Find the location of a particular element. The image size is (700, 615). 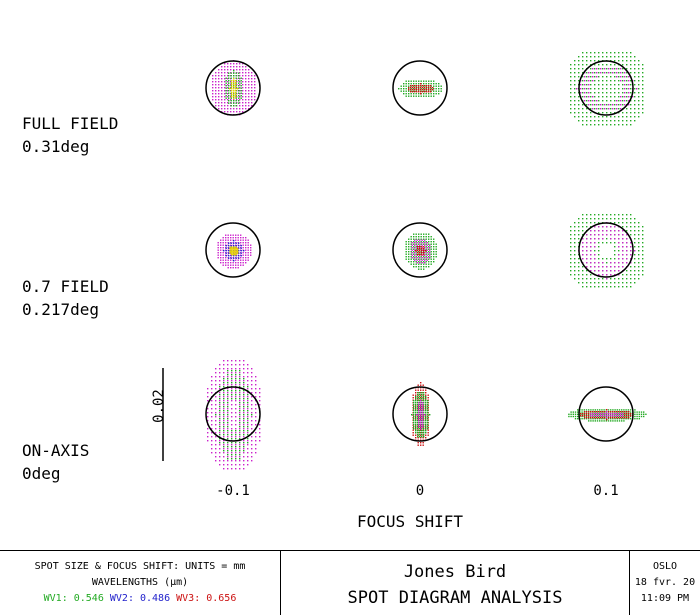

x-axis-title: FOCUS SHIFT is located at coordinates (410, 521).